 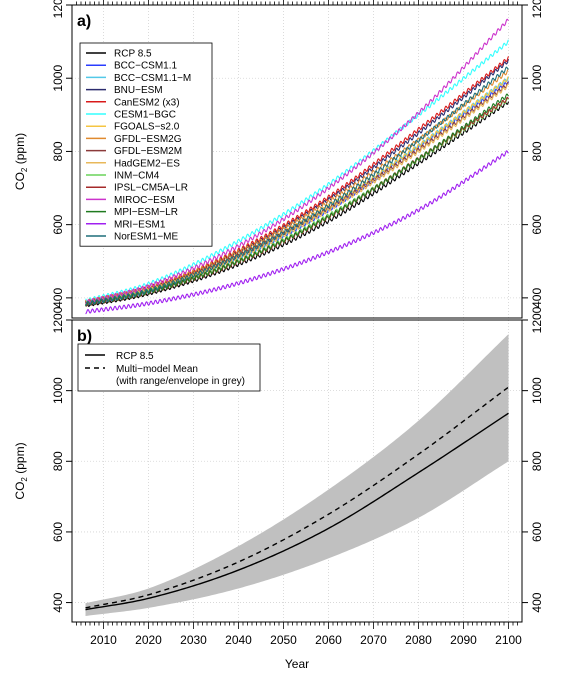 I want to click on panel-label: a), so click(x=84, y=21).